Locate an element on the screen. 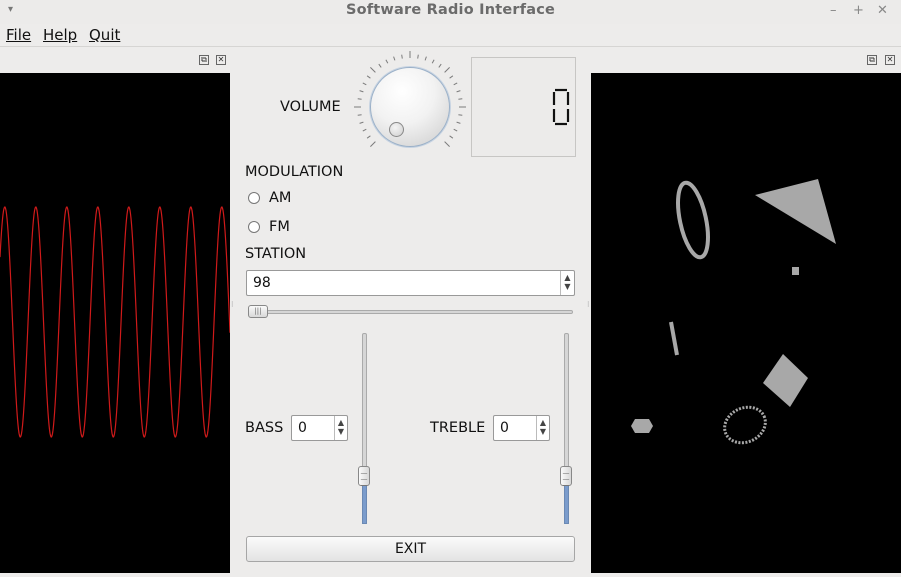 This screenshot has width=901, height=577. bass-spin-buttons: ▲ ▼ is located at coordinates (340, 428).